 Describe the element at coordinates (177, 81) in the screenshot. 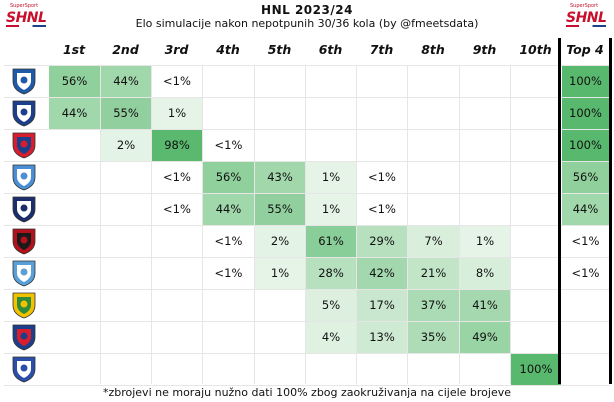

I see `cell-3rd: <1%` at that location.